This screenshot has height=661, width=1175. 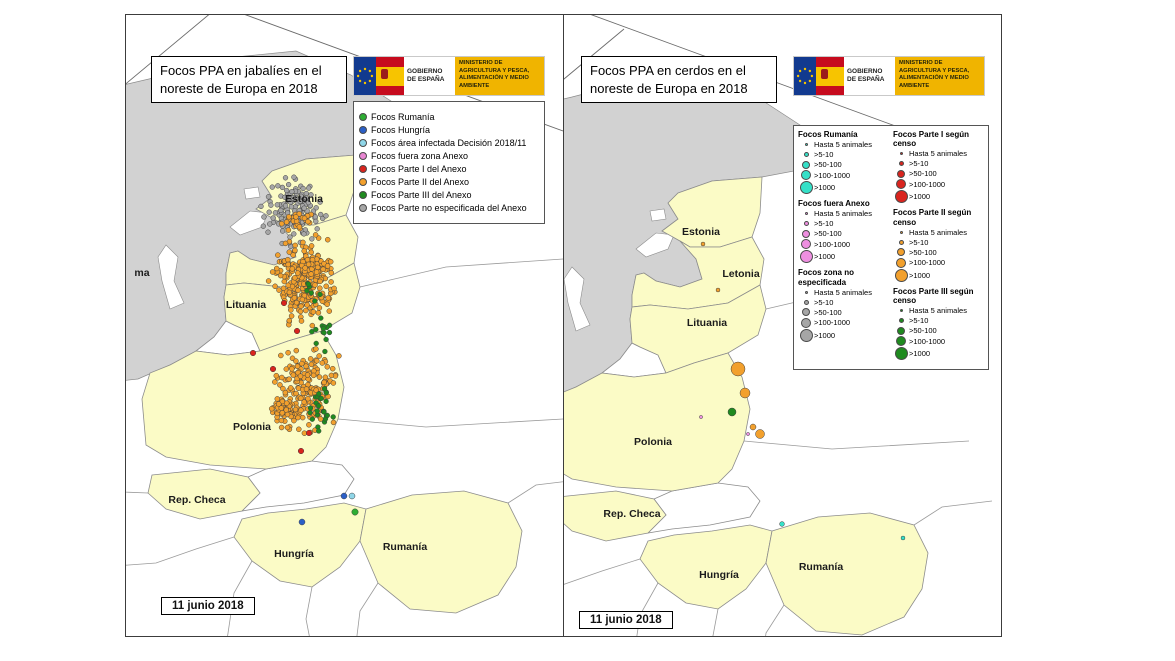 I want to click on marker-cluster-focos-parte-3-lituania, so click(x=321, y=335).